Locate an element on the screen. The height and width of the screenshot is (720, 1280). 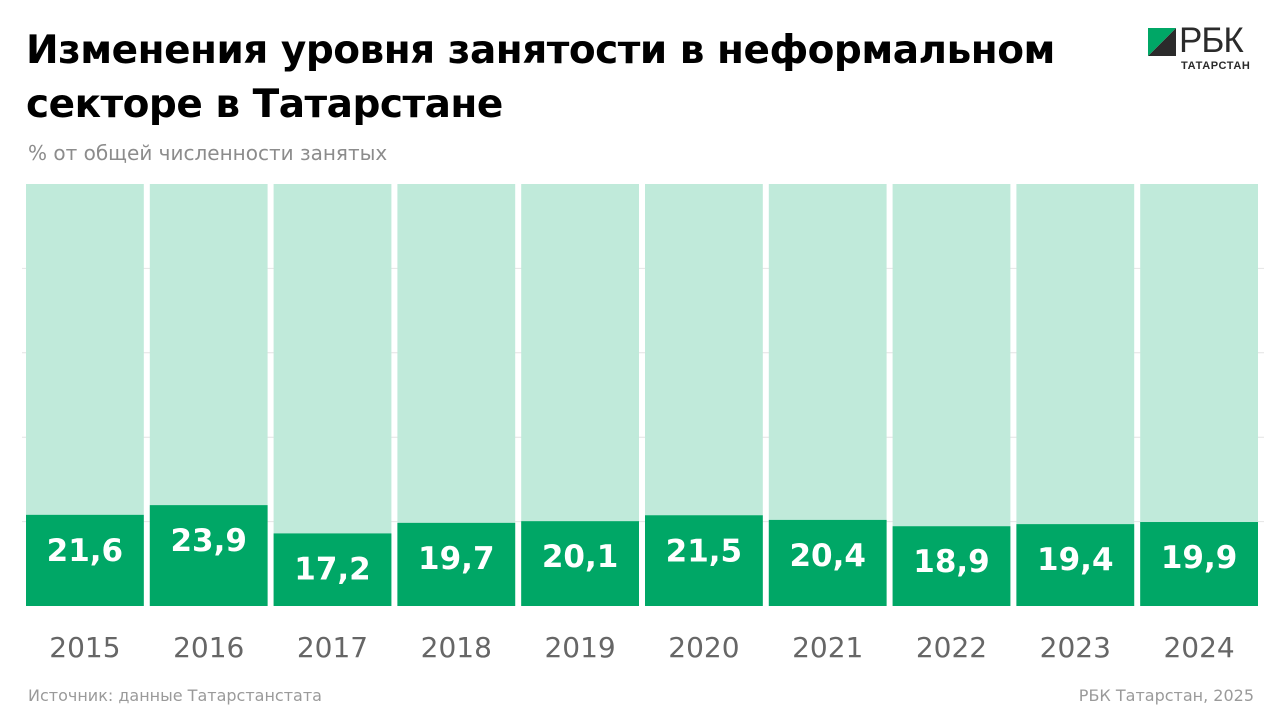
x-tick-label: 2017 is located at coordinates (332, 647).